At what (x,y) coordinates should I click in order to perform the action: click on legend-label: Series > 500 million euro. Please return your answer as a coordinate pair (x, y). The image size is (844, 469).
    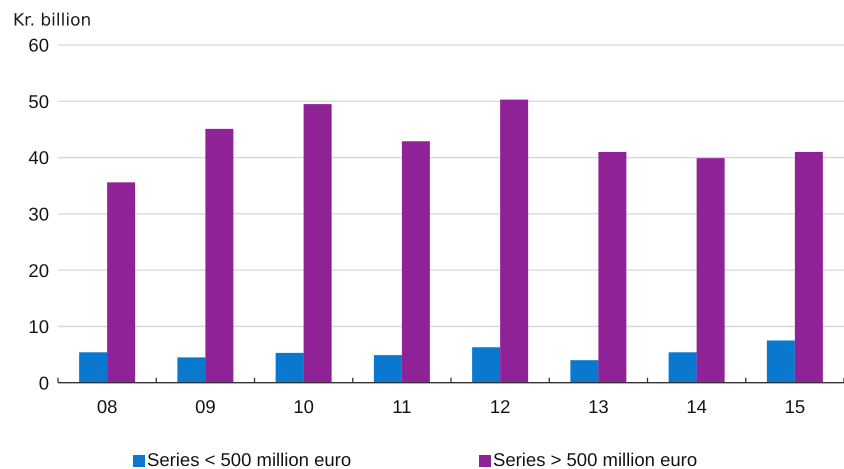
    Looking at the image, I should click on (595, 459).